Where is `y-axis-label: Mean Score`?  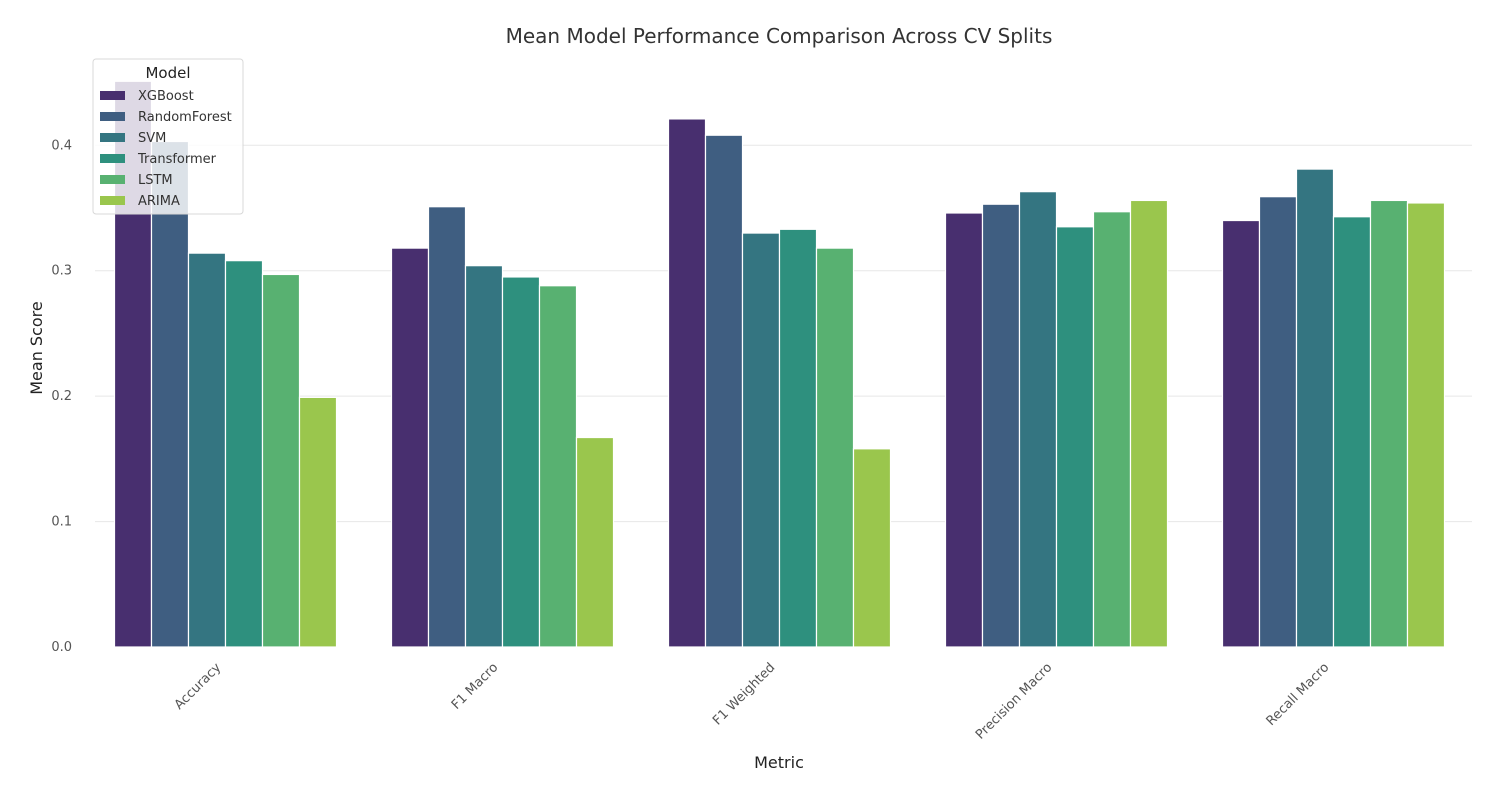
y-axis-label: Mean Score is located at coordinates (36, 348).